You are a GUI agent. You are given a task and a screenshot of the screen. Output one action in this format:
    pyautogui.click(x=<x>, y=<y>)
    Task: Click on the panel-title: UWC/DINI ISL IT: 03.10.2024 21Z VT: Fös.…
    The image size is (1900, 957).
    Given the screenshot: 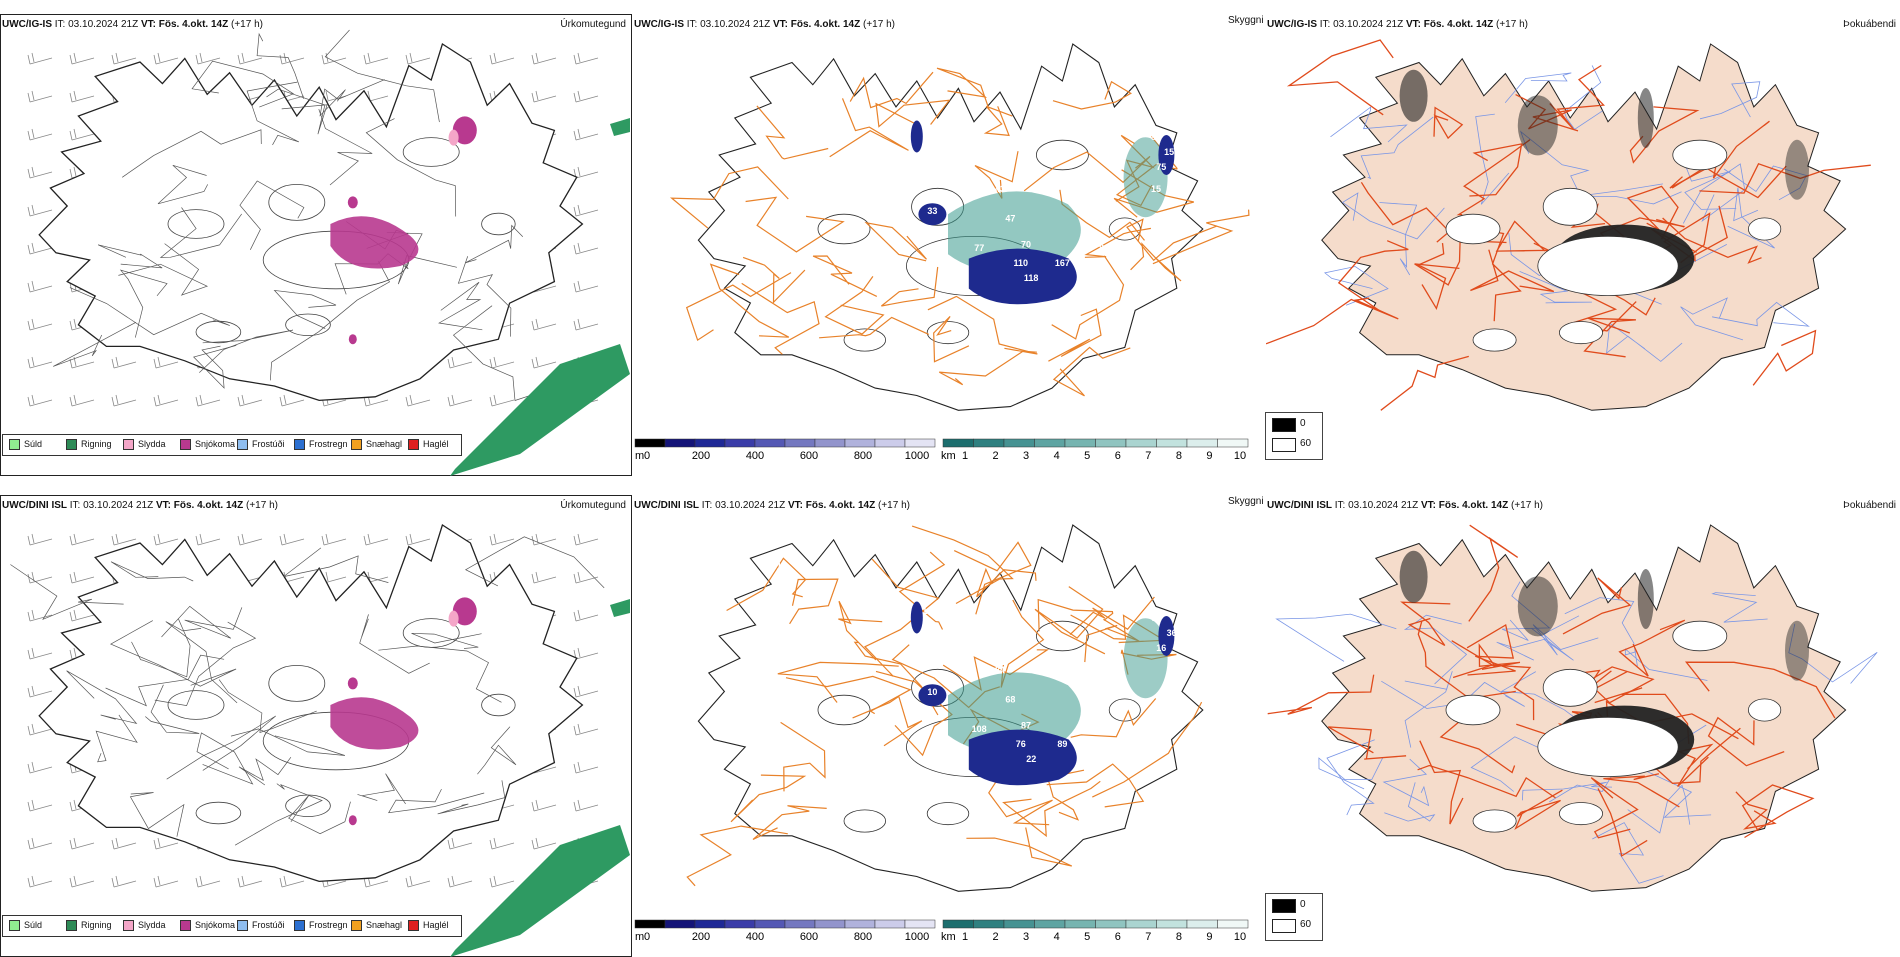 What is the action you would take?
    pyautogui.click(x=772, y=505)
    